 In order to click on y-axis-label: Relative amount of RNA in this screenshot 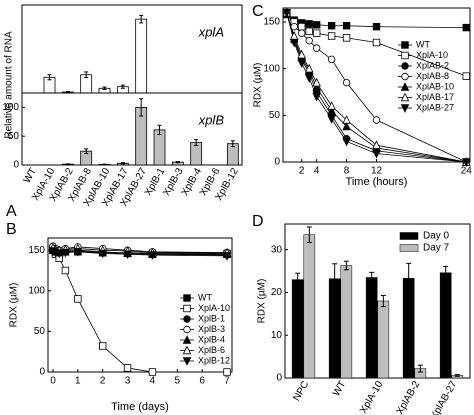, I will do `click(9, 85)`.